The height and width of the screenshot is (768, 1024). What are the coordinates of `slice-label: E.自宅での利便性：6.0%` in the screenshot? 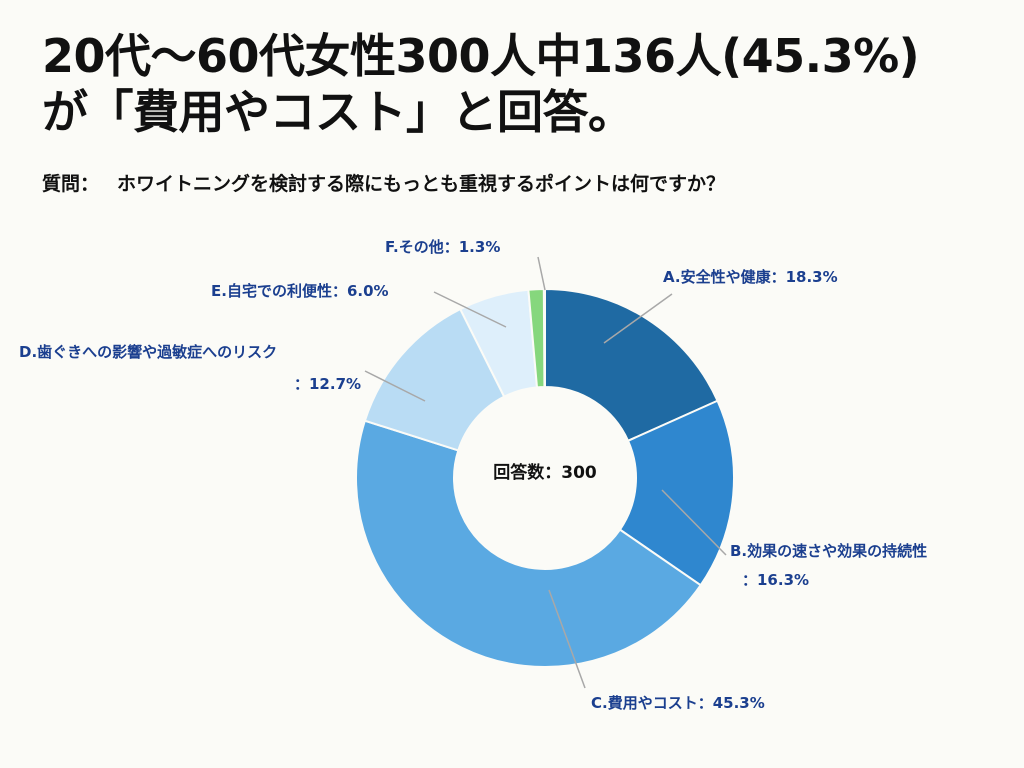 It's located at (300, 291).